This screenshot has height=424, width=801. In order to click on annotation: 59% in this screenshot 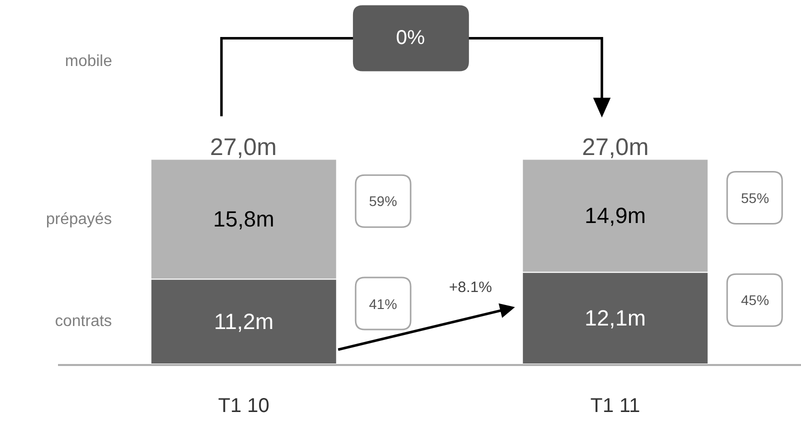, I will do `click(383, 201)`.